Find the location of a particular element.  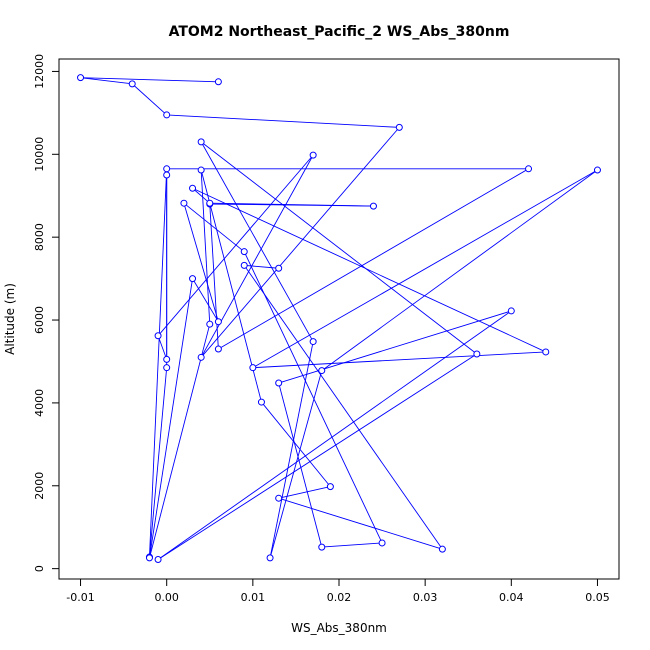

y-tick-label: 8000 is located at coordinates (39, 237).